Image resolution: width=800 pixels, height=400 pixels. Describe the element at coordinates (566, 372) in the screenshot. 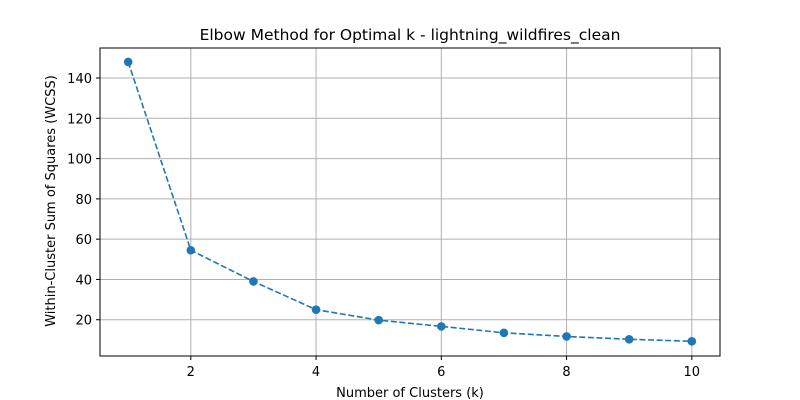

I see `x-tick-label: 8` at that location.